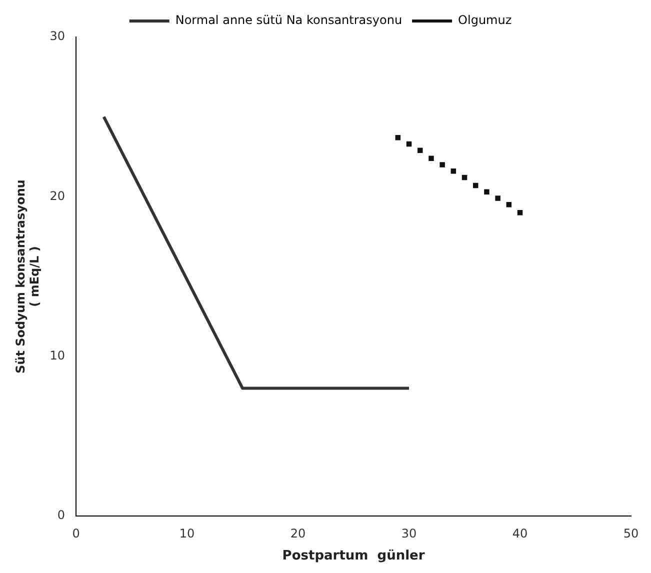  I want to click on y-tick-label: 0, so click(61, 515).